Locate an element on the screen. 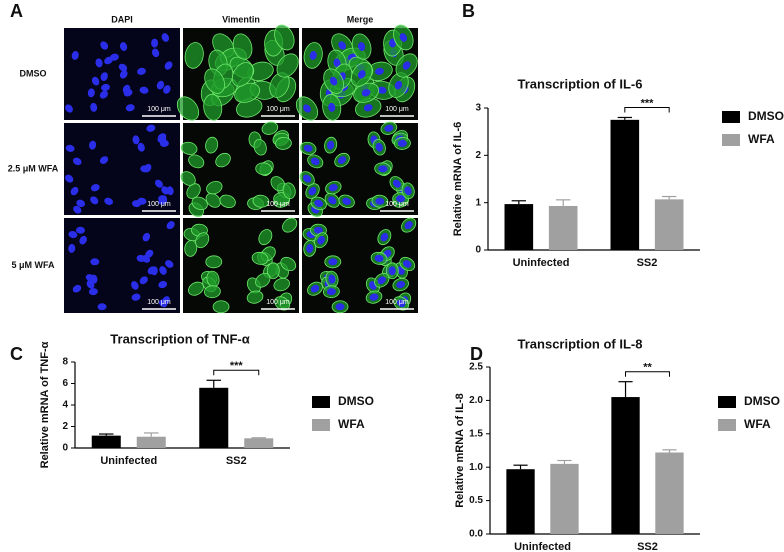  y-axis-label: Relative mRNA of IL-8 is located at coordinates (460, 450).